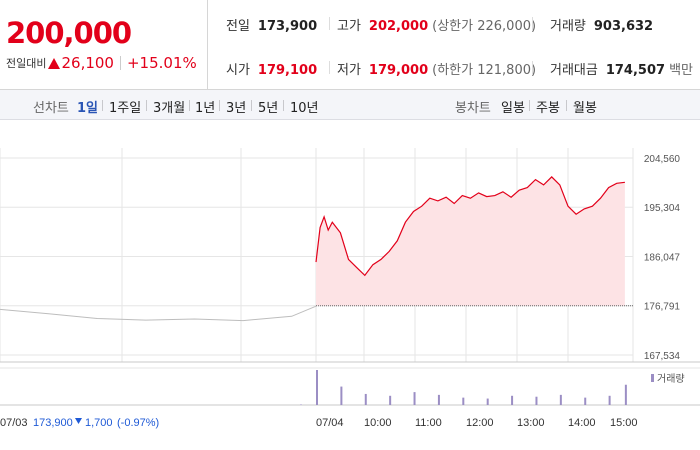  Describe the element at coordinates (236, 108) in the screenshot. I see `tab-3-years: 3년` at that location.